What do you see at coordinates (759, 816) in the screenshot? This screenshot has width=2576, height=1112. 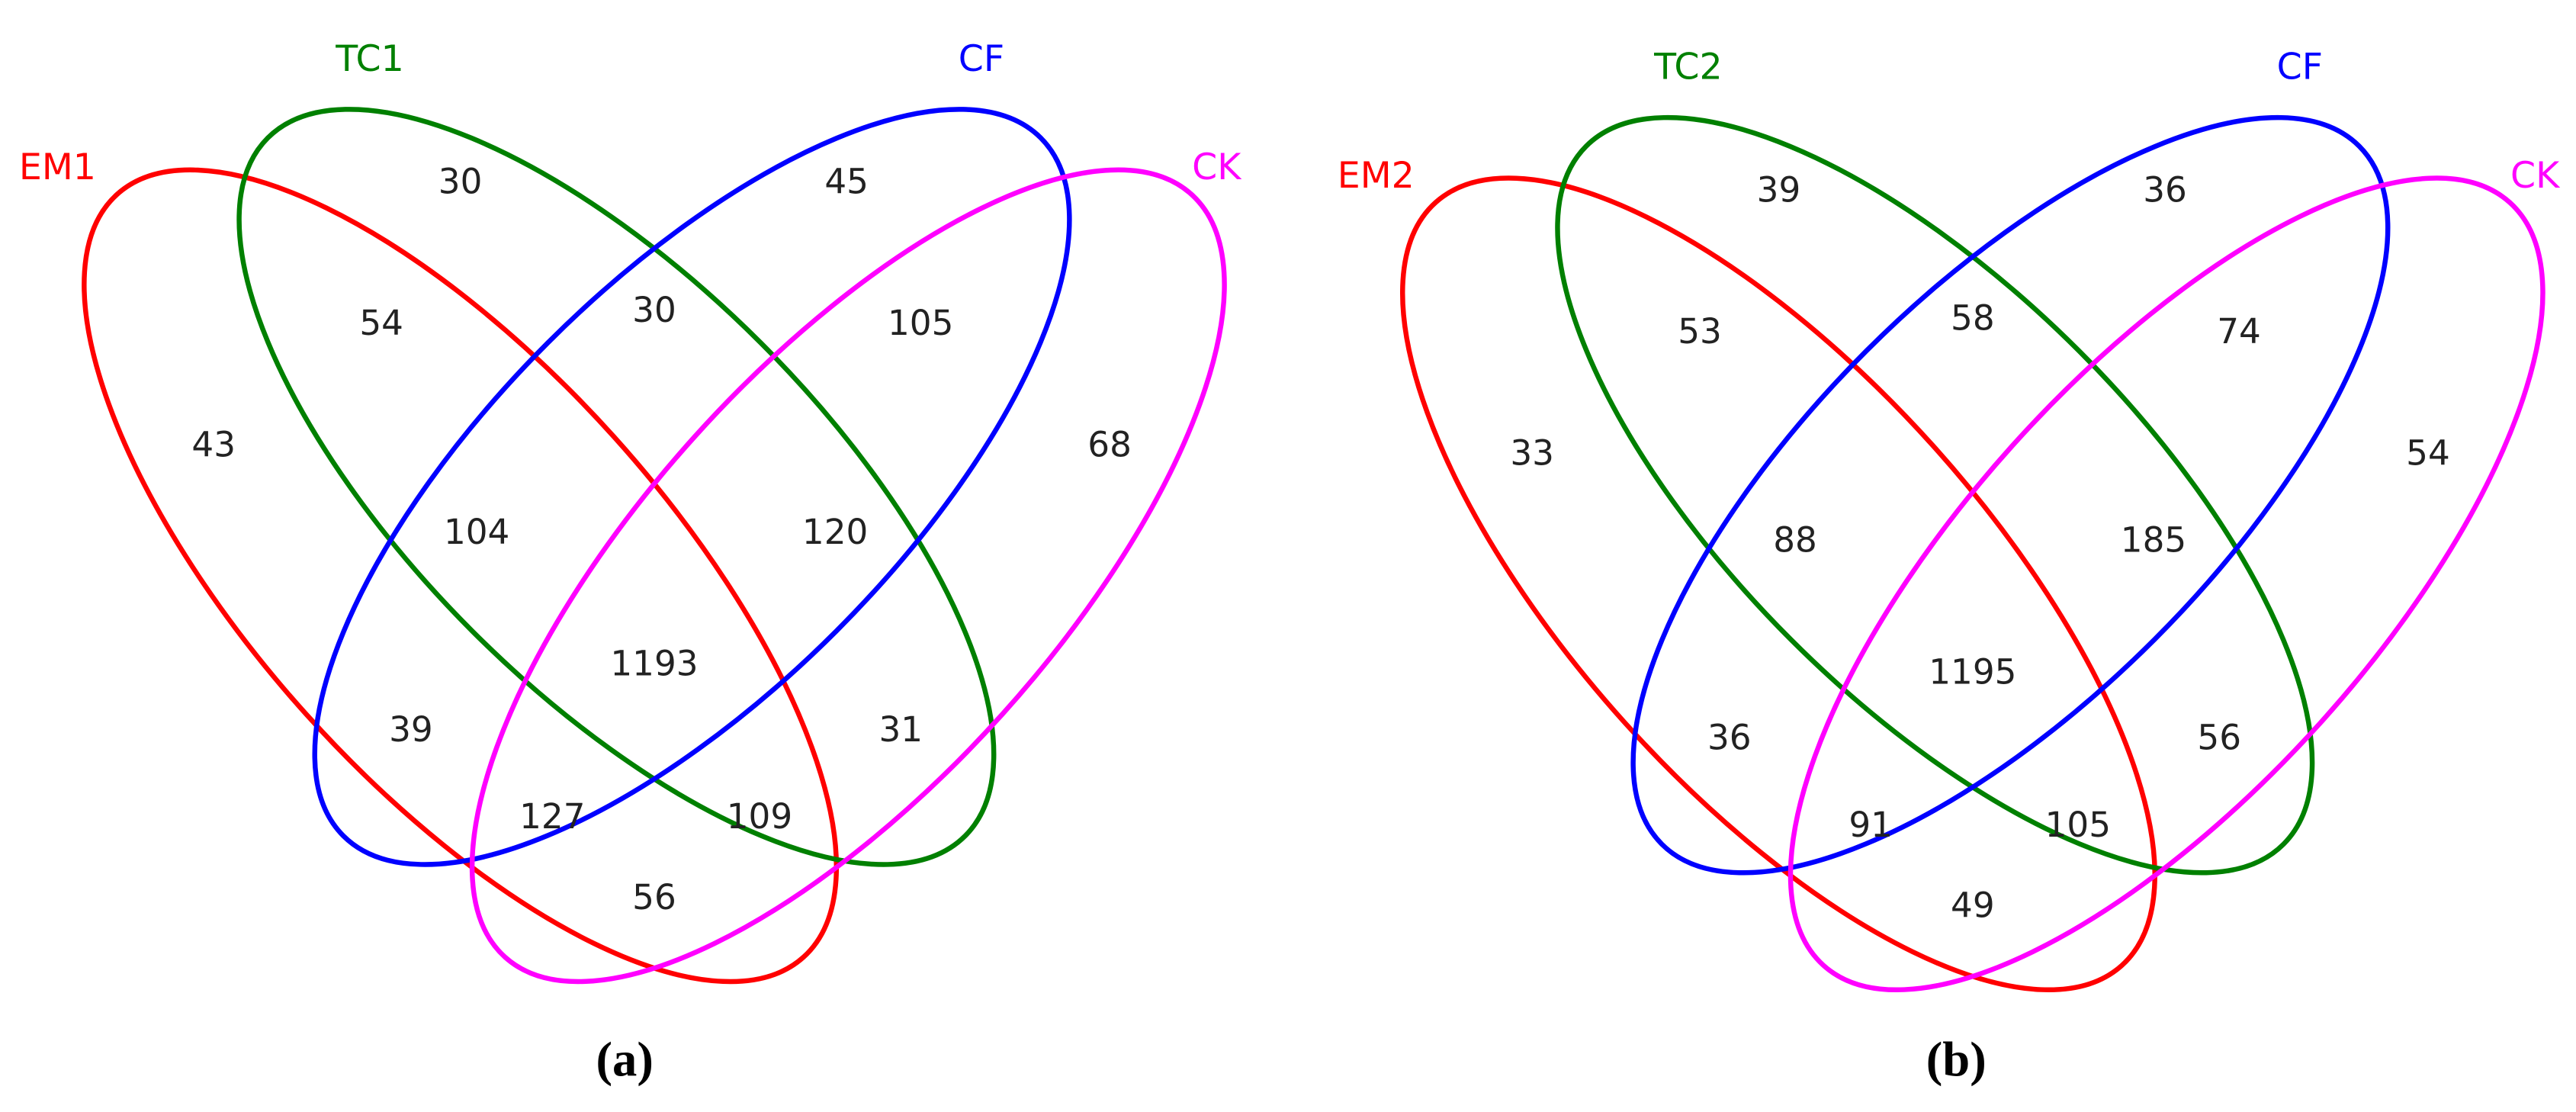 I see `region-count: 109` at bounding box center [759, 816].